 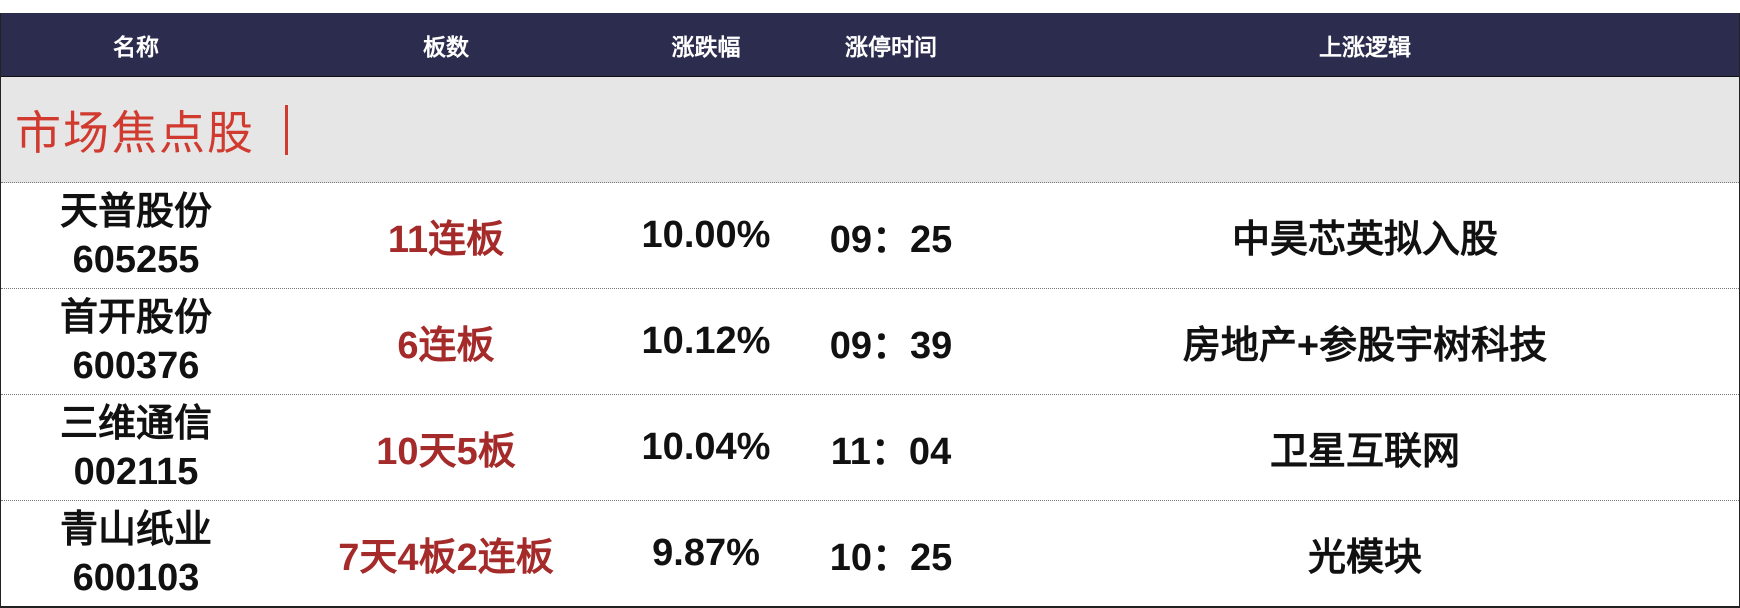 I want to click on header-boards: 板数, so click(x=446, y=46).